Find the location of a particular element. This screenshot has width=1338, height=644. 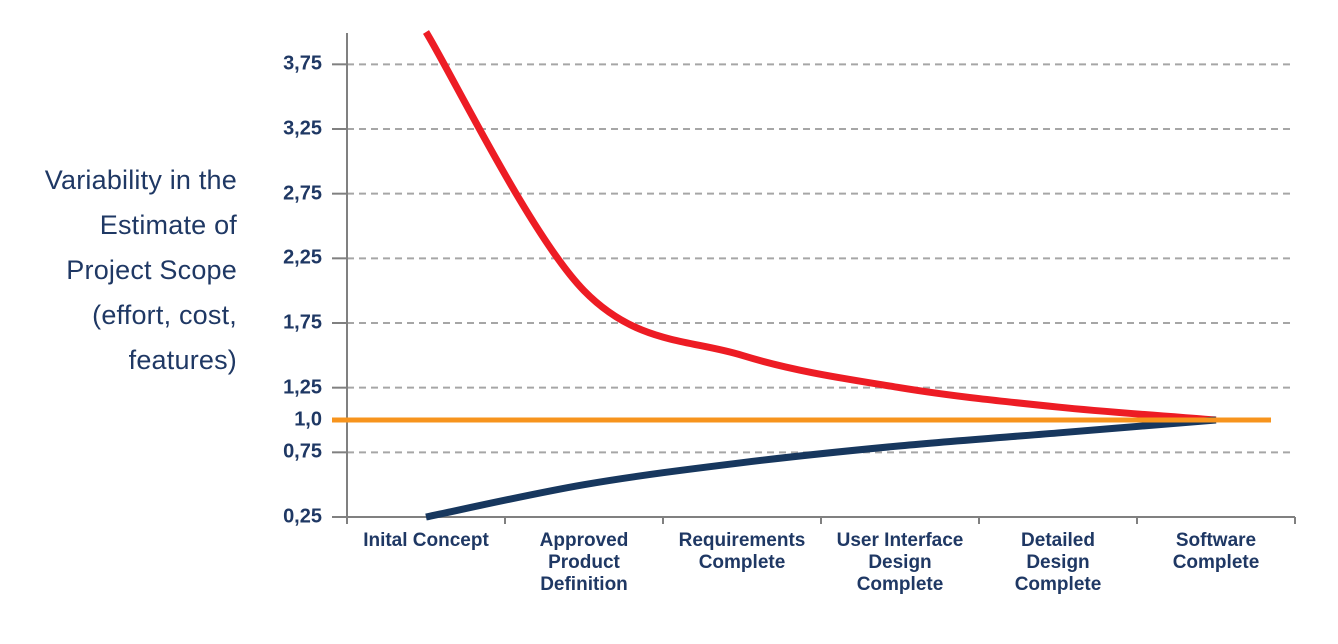

y-tick-label: 1,0 is located at coordinates (308, 419).